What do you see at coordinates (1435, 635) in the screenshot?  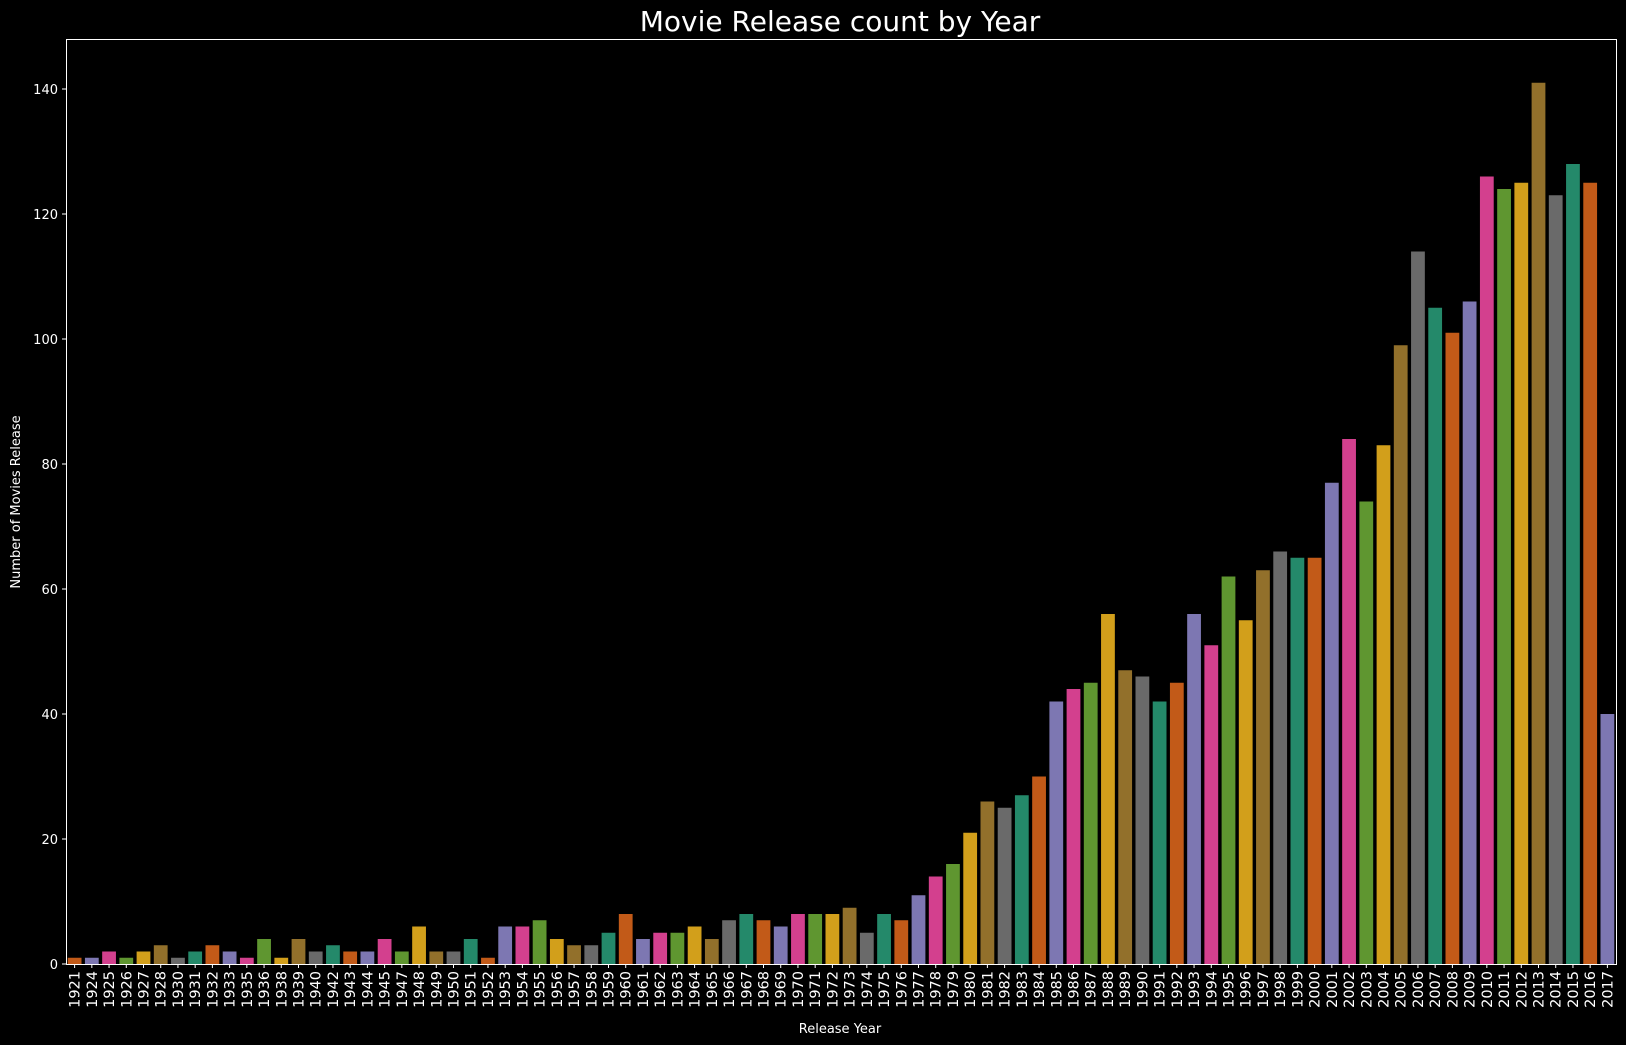 I see `bar-2007` at bounding box center [1435, 635].